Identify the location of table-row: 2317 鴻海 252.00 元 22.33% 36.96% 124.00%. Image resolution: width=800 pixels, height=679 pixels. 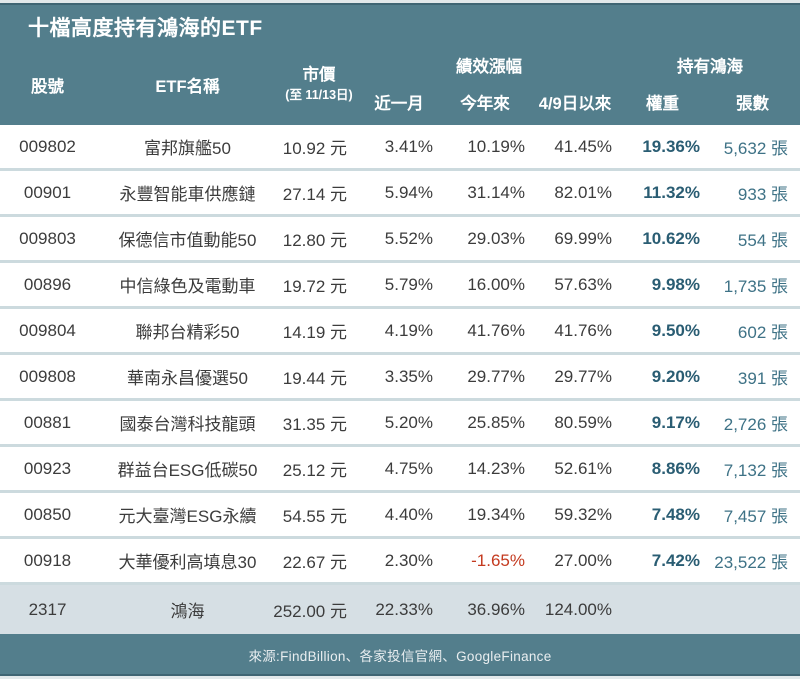
(400, 609).